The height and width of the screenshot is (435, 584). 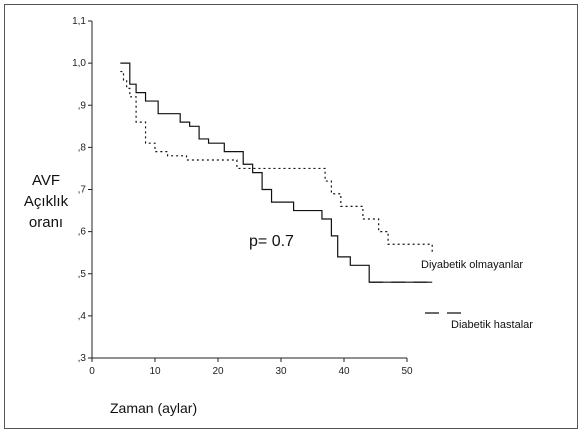 I want to click on p-value-annotation: p= 0.7, so click(x=271, y=241).